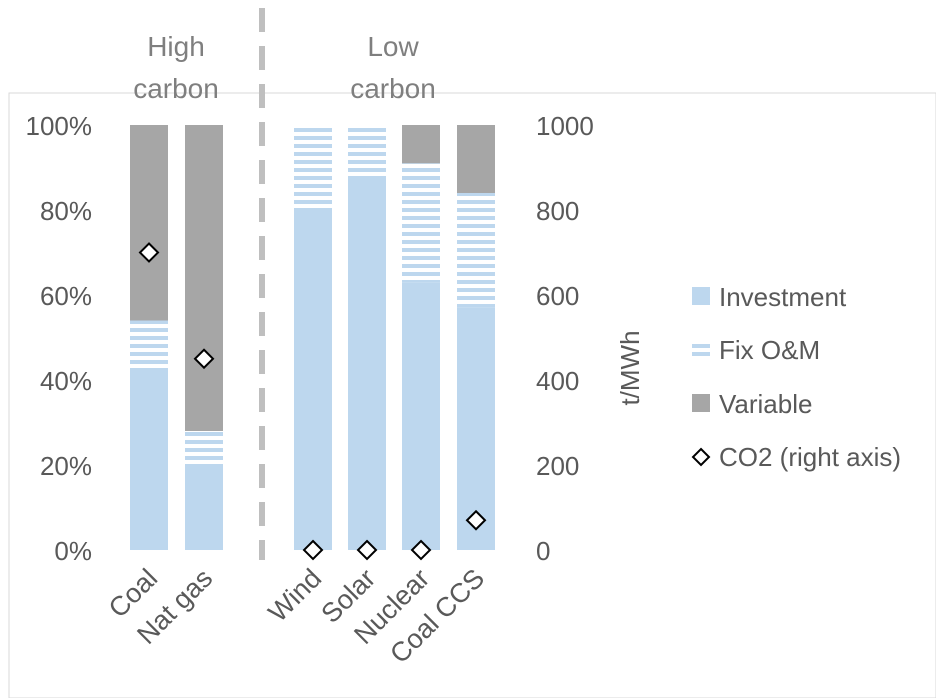 This screenshot has width=936, height=698. What do you see at coordinates (149, 223) in the screenshot?
I see `bar-coal-variable` at bounding box center [149, 223].